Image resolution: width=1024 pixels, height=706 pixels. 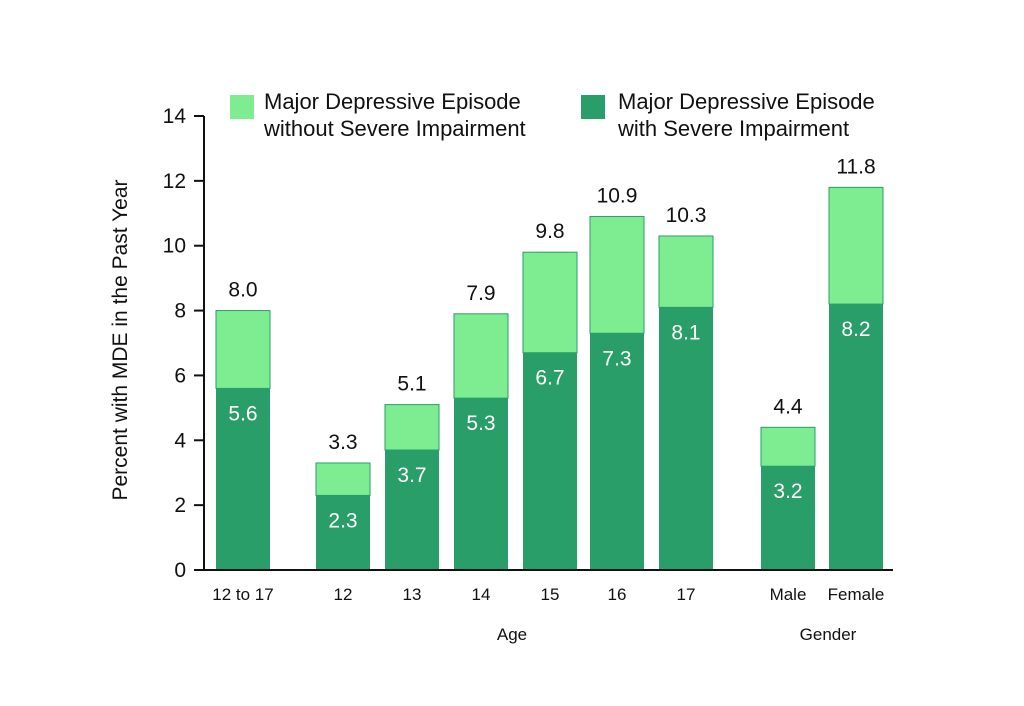 I want to click on data-label-severe: 7.3, so click(x=616, y=358).